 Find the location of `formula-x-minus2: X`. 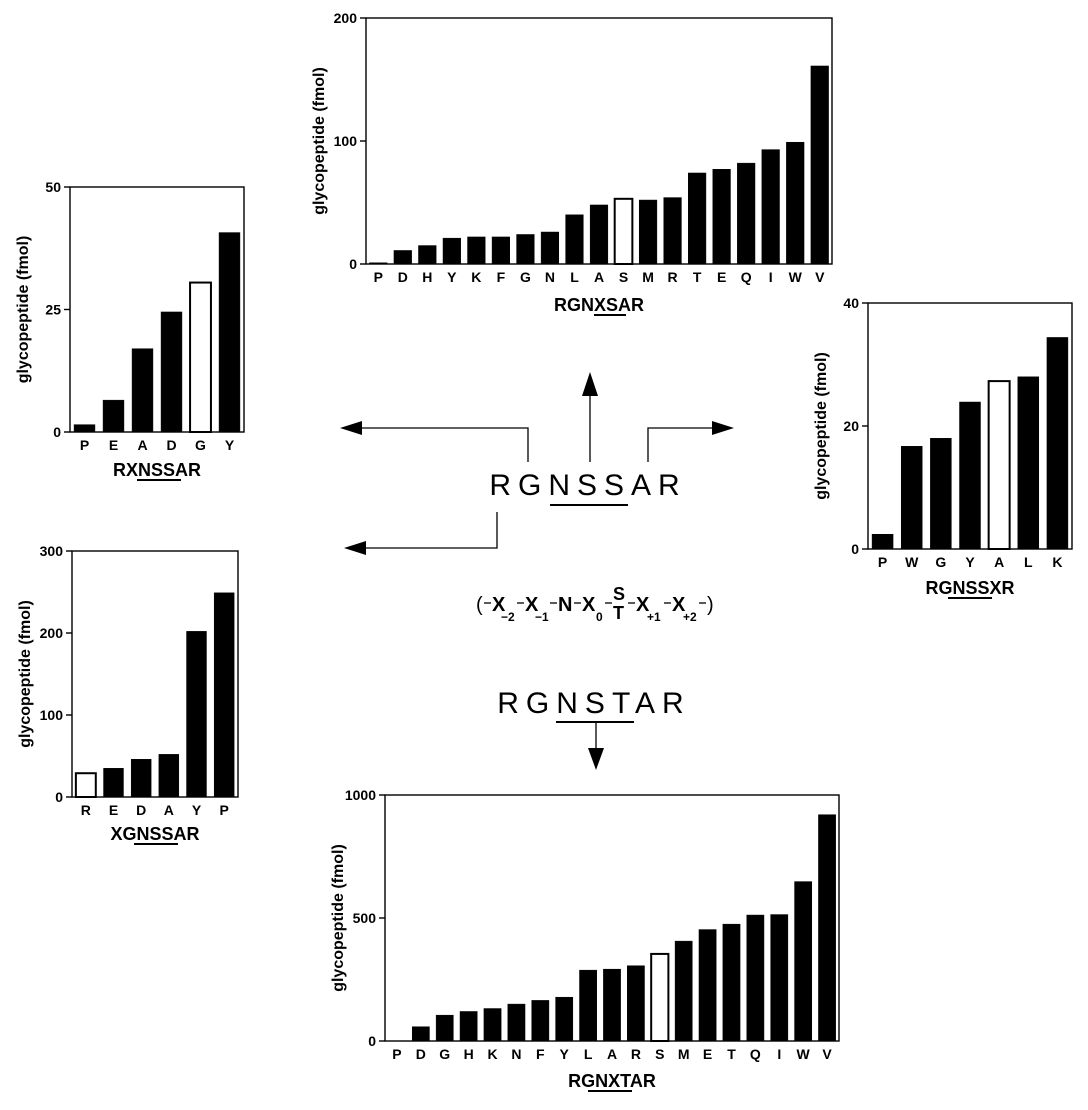

formula-x-minus2: X is located at coordinates (499, 605).